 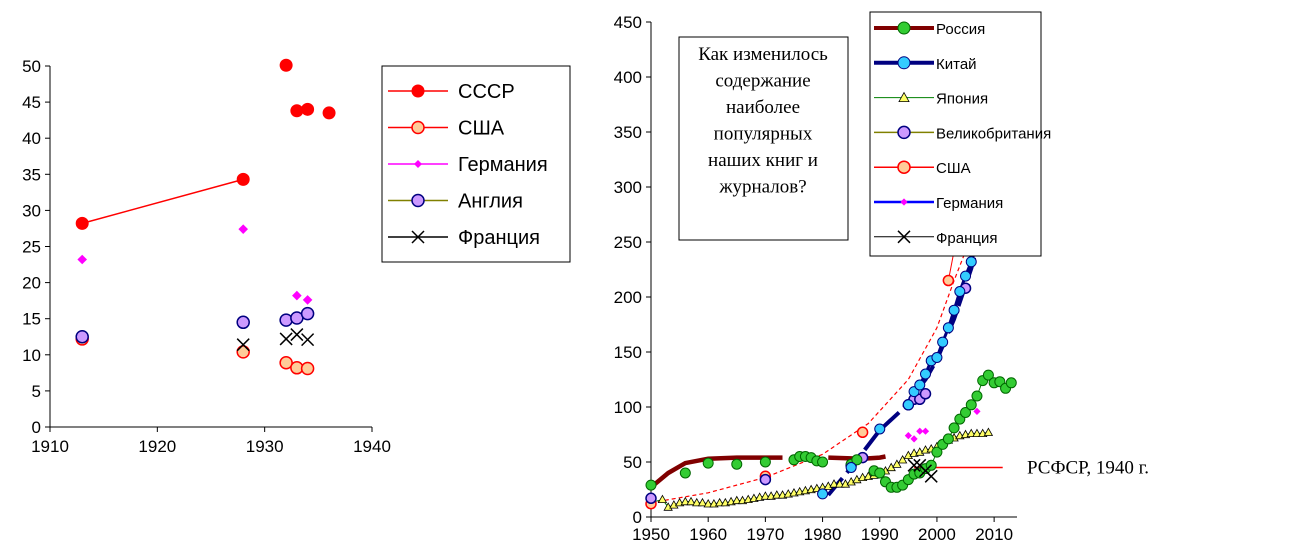 What do you see at coordinates (956, 64) in the screenshot?
I see `legend-label: Китай` at bounding box center [956, 64].